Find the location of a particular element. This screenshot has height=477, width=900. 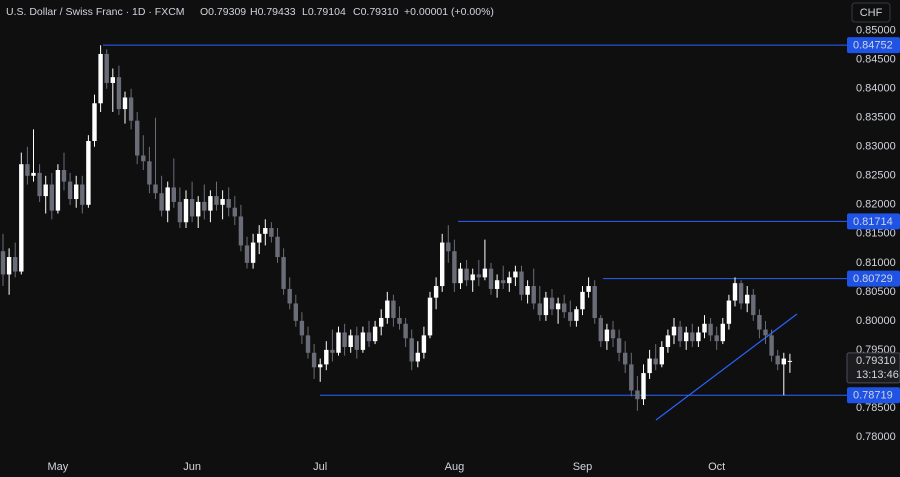

y-tick-label: 0.78000 is located at coordinates (876, 437).